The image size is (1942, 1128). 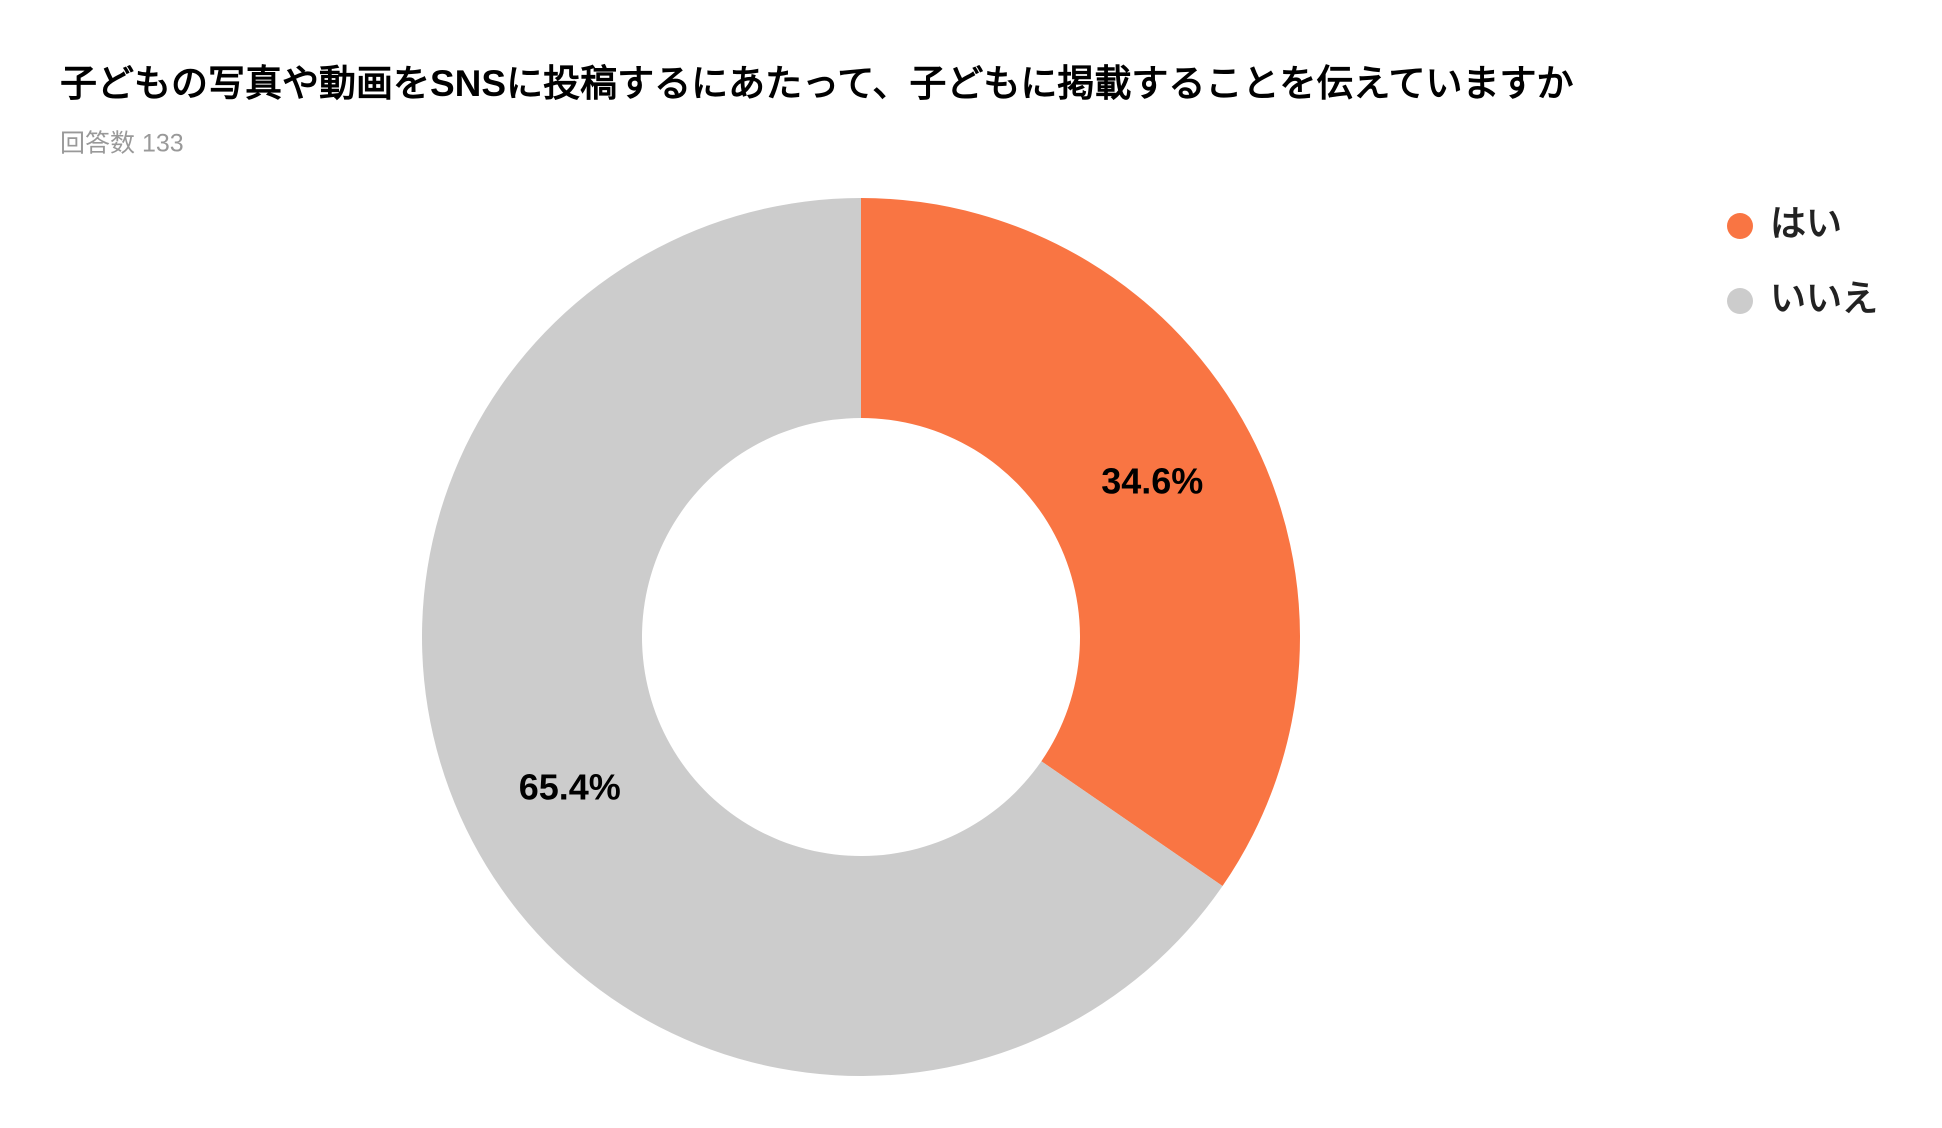 I want to click on value-label: 65.4%, so click(x=570, y=787).